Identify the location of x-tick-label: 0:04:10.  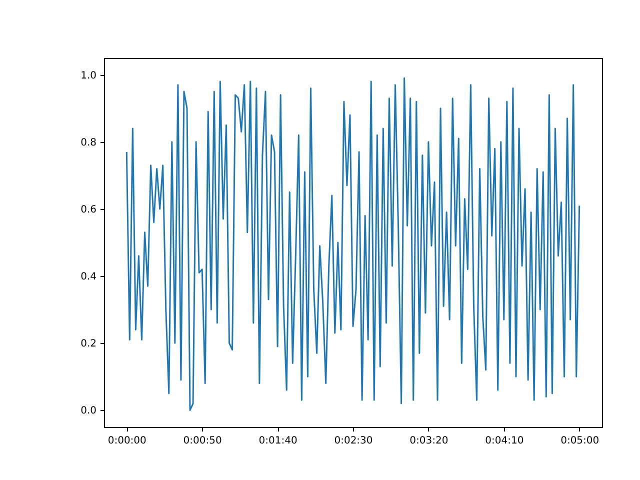
(504, 441).